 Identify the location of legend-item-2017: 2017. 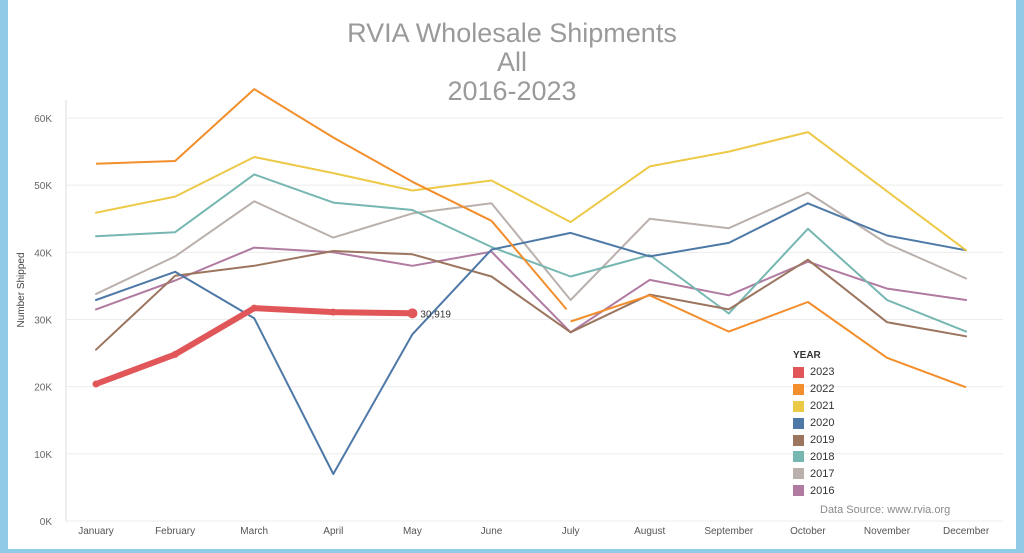
(813, 473).